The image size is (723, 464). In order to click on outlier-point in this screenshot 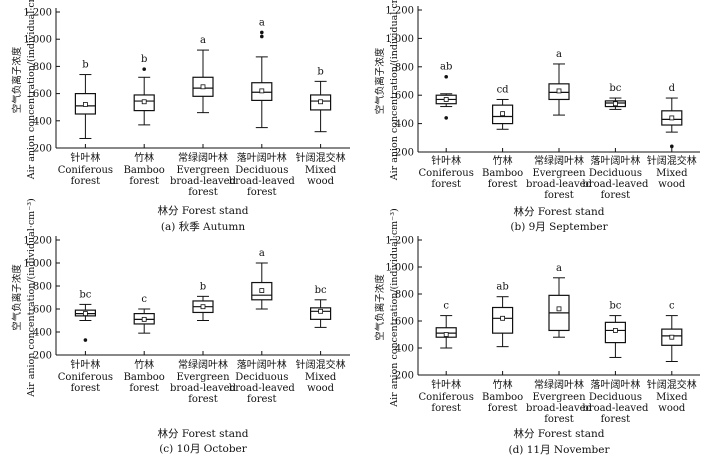, I will do `click(144, 69)`.